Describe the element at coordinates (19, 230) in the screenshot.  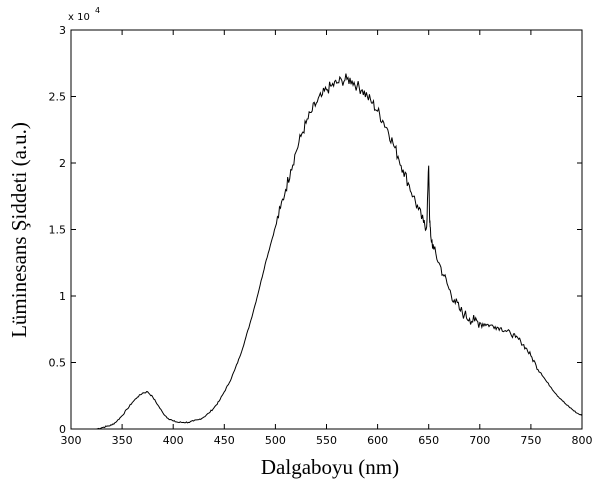
I see `y-axis-label: Lüminesans Şiddeti (a.u.)` at that location.